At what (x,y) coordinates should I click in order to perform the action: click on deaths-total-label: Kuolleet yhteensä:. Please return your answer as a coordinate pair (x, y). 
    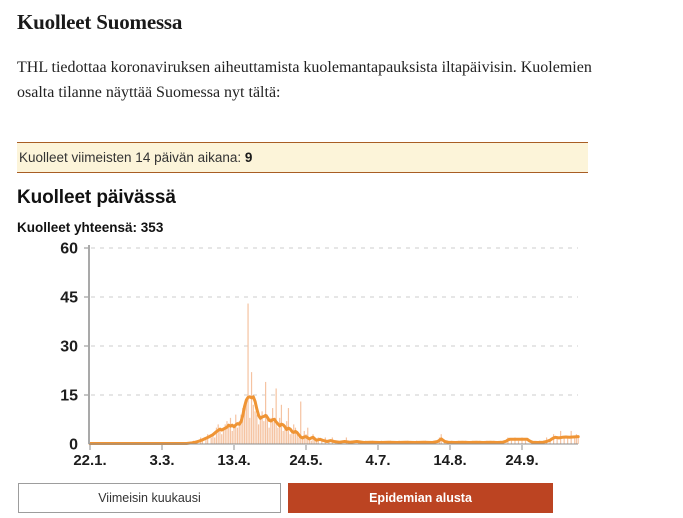
    Looking at the image, I should click on (77, 227).